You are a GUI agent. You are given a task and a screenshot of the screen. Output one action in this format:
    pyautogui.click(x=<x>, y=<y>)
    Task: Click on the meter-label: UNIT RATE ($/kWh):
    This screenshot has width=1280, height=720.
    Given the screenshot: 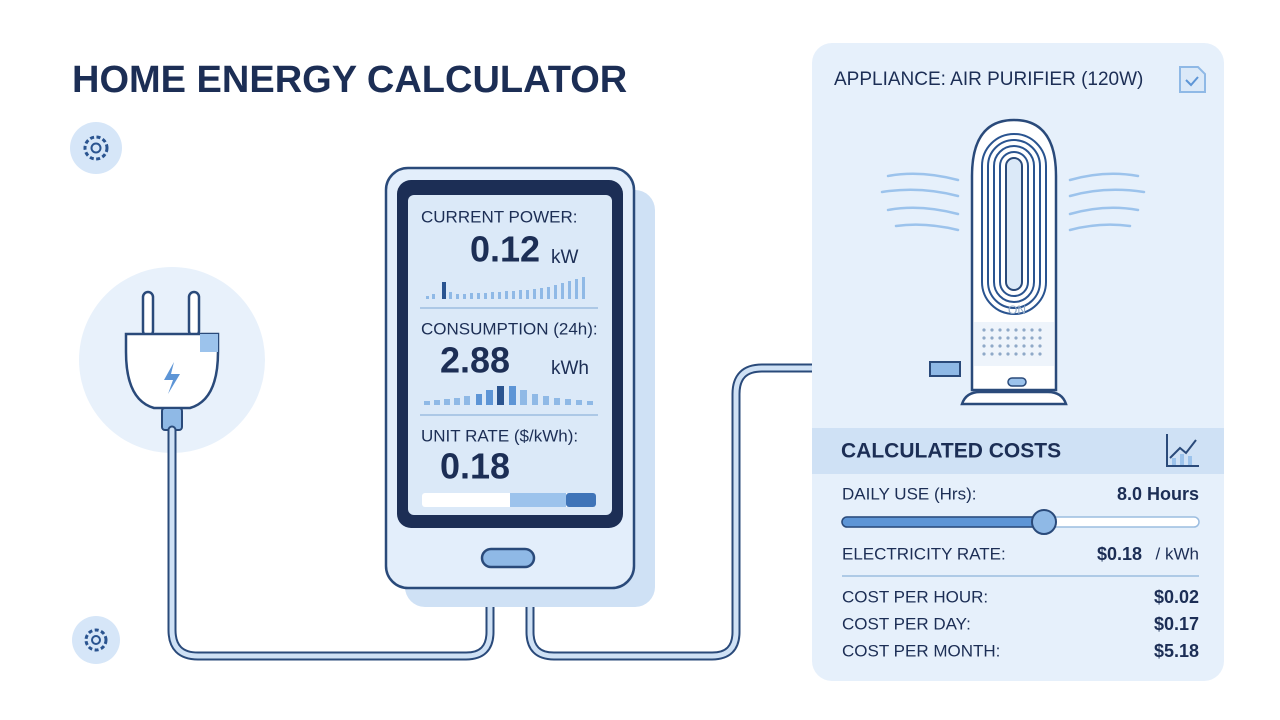 What is the action you would take?
    pyautogui.click(x=499, y=435)
    